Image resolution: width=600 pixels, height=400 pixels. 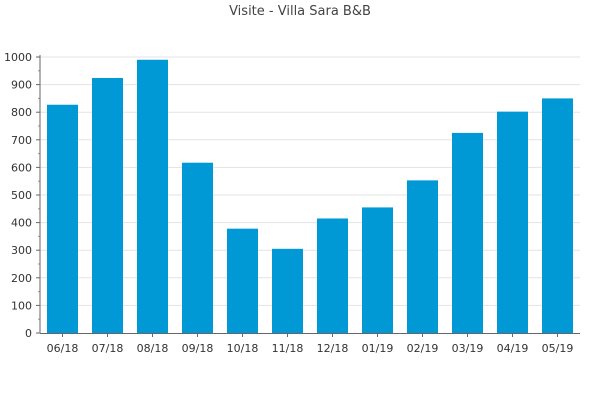 I want to click on x-tick-label: 06/18, so click(x=63, y=348).